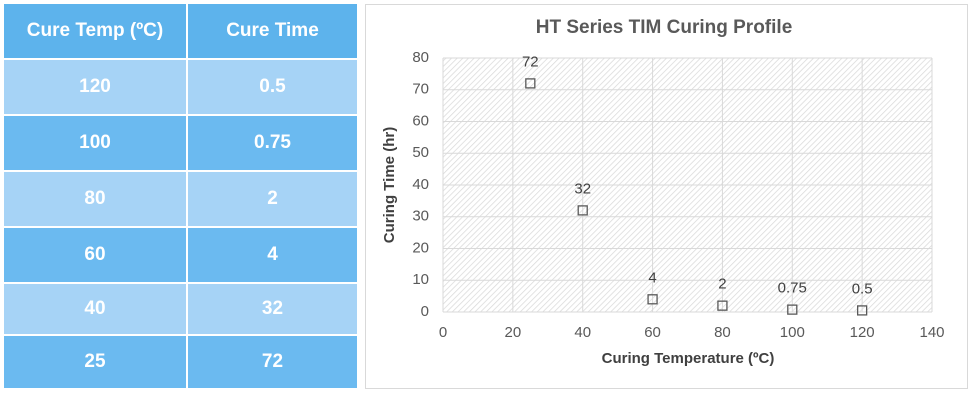 The height and width of the screenshot is (393, 972). I want to click on table-cell: 72, so click(272, 362).